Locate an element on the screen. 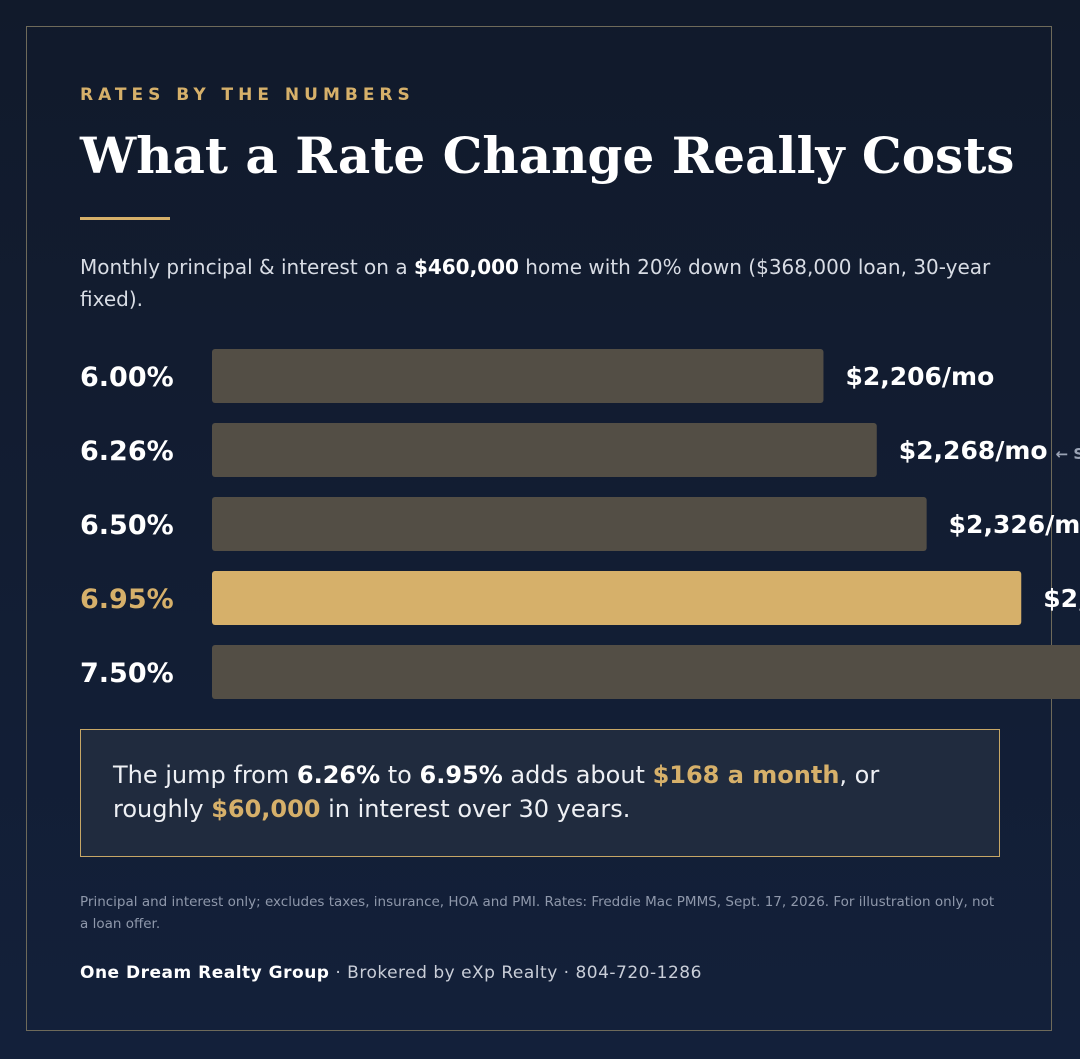 This screenshot has height=1059, width=1080. footer-contact: · Brokered by eXp Realty · 804-720-1286 is located at coordinates (515, 973).